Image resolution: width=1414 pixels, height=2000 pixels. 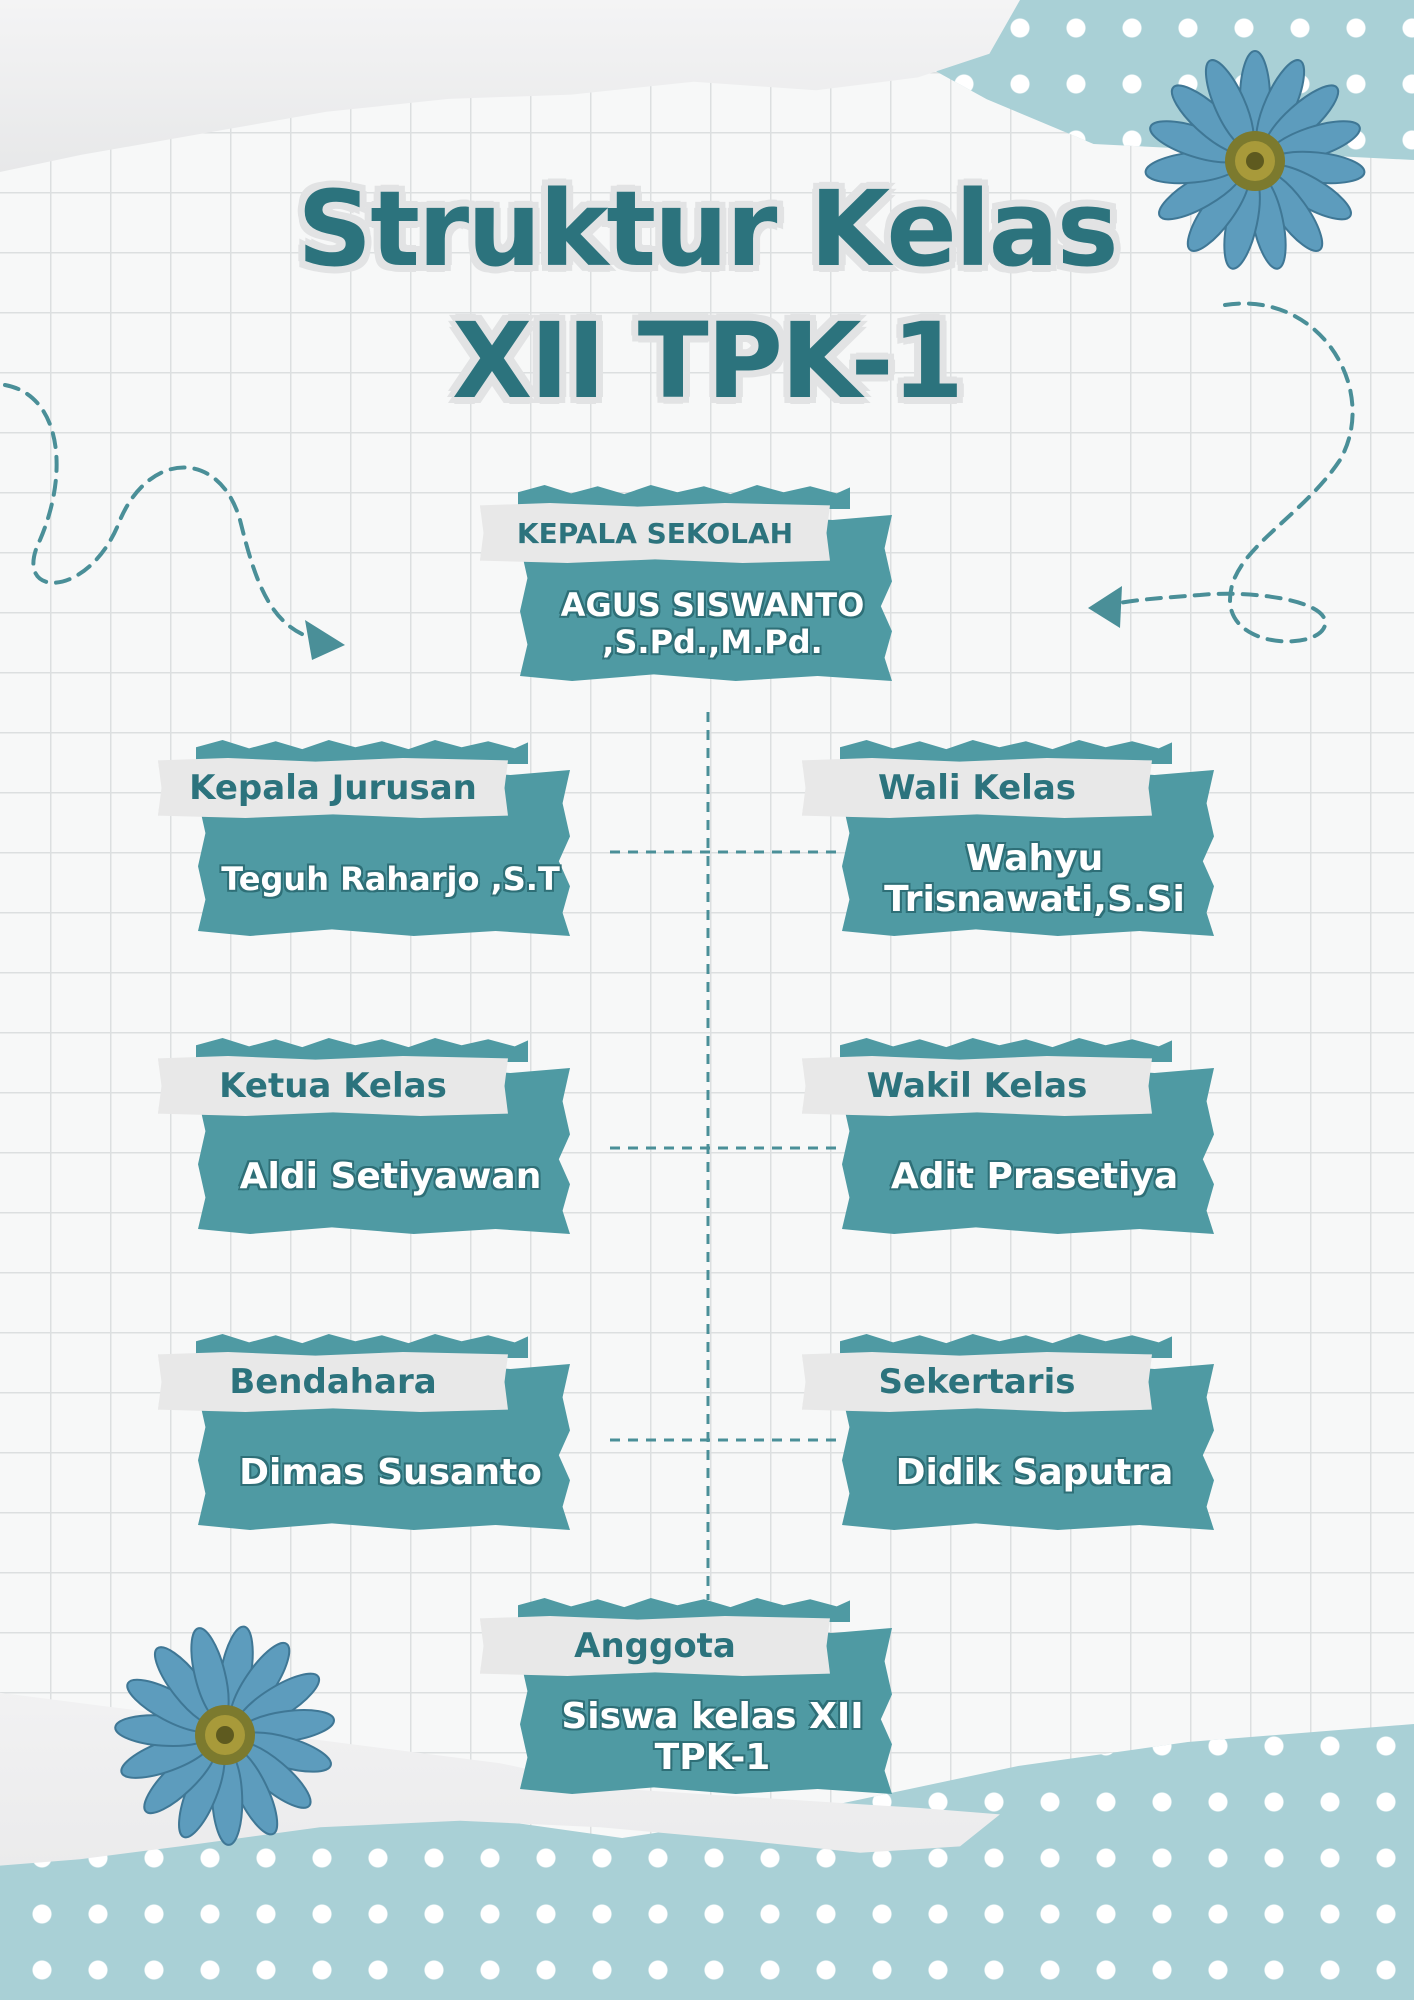 I want to click on person-name: Dimas Susanto, so click(x=390, y=1473).